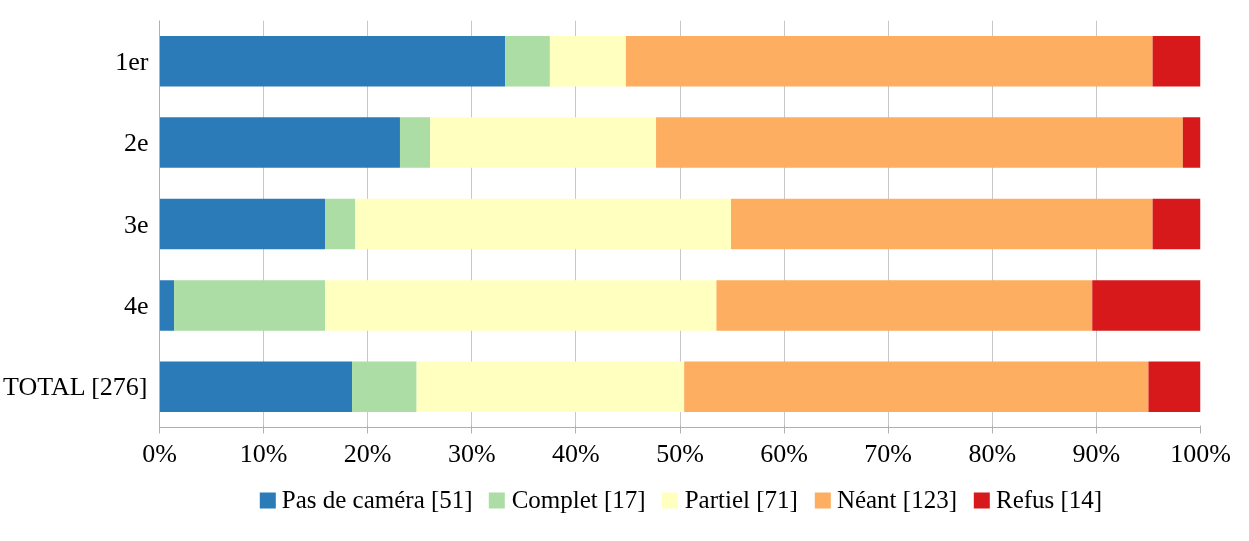  What do you see at coordinates (1049, 500) in the screenshot?
I see `legend-label: Refus [14]` at bounding box center [1049, 500].